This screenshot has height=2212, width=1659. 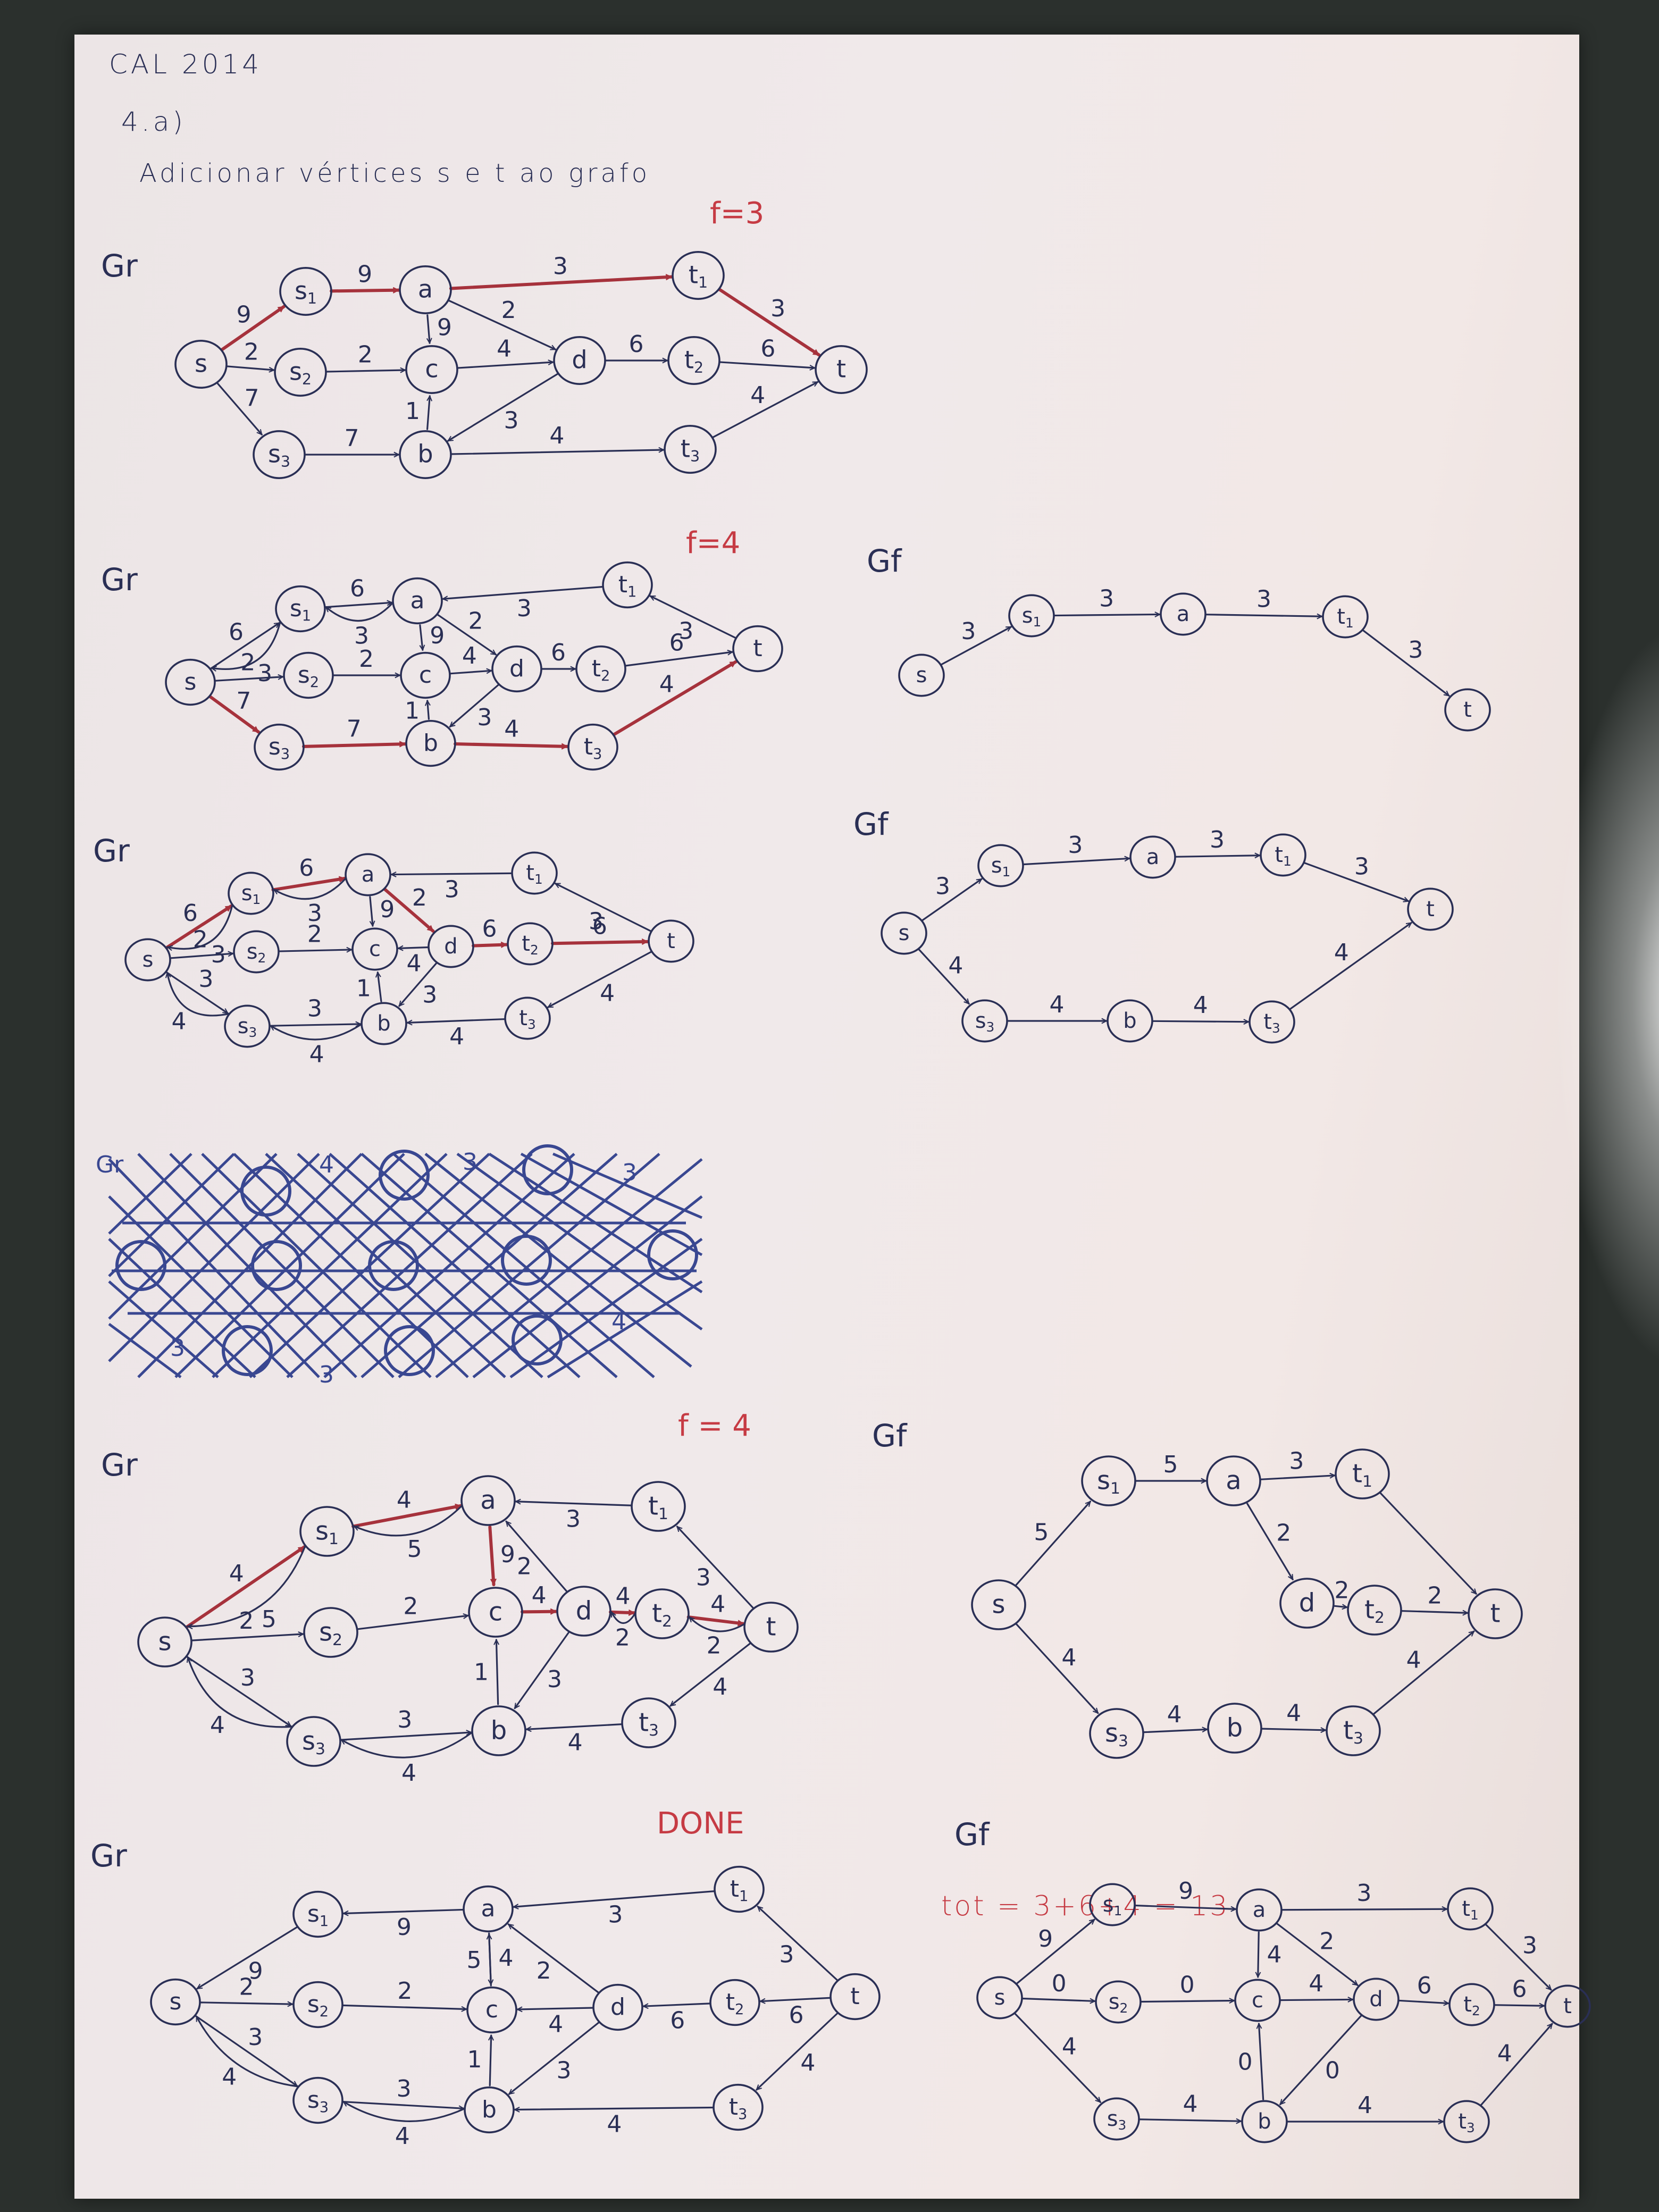 What do you see at coordinates (177, 1348) in the screenshot?
I see `svg-text: 3` at bounding box center [177, 1348].